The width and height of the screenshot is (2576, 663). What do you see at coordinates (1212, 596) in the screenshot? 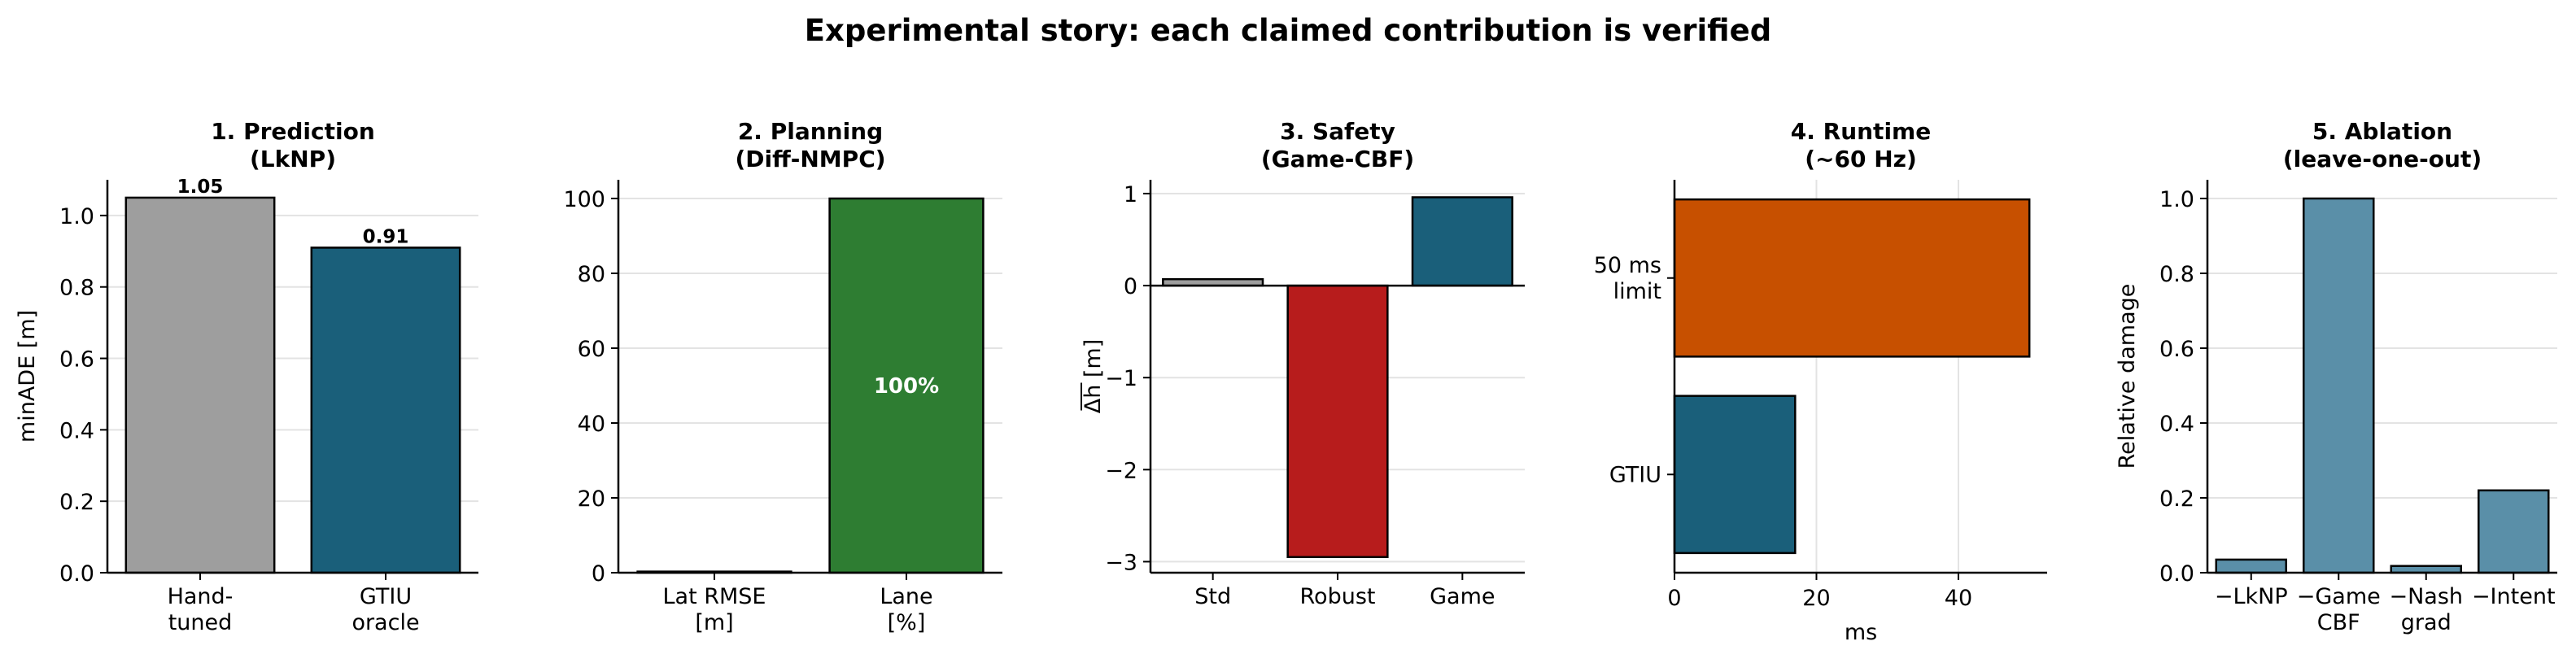
I see `x-tick-label: Std` at bounding box center [1212, 596].